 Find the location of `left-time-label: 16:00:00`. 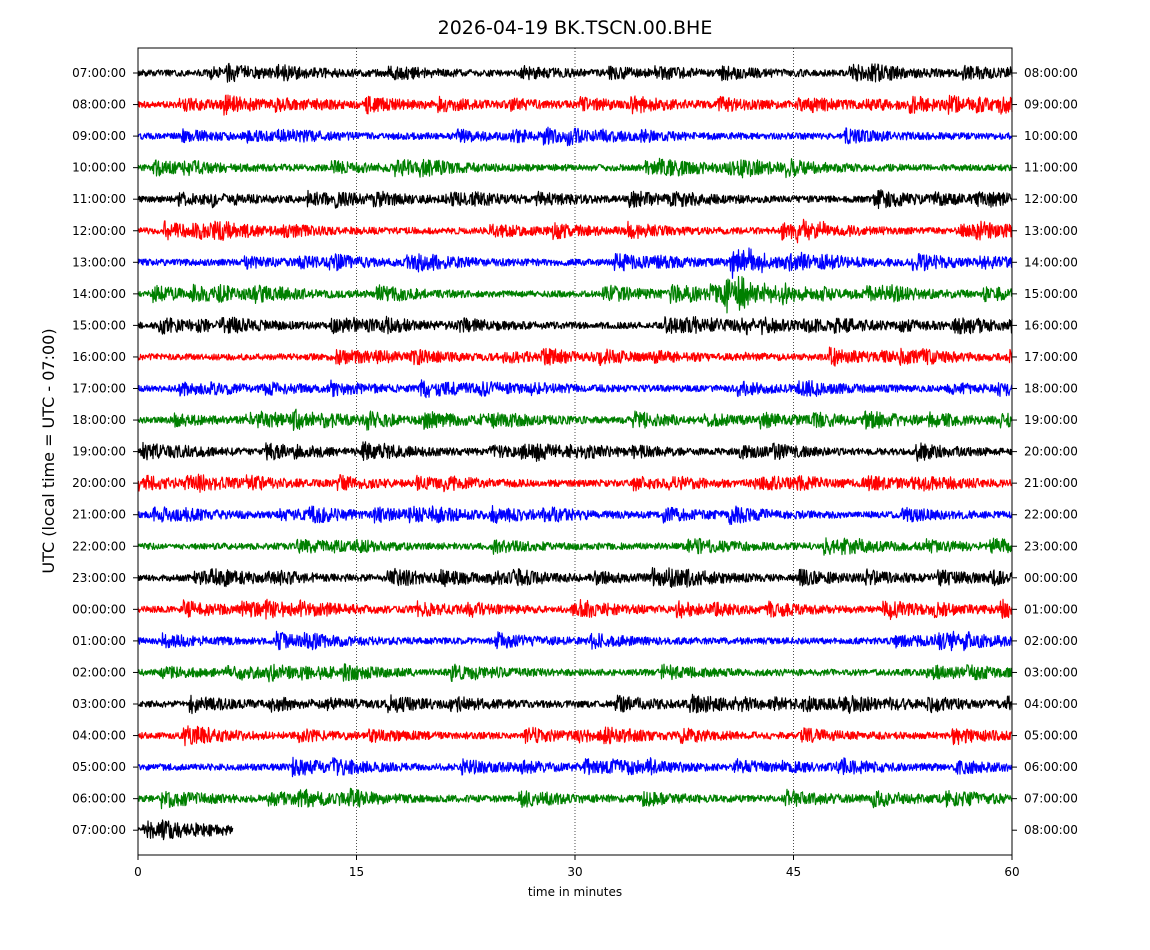

left-time-label: 16:00:00 is located at coordinates (99, 357).